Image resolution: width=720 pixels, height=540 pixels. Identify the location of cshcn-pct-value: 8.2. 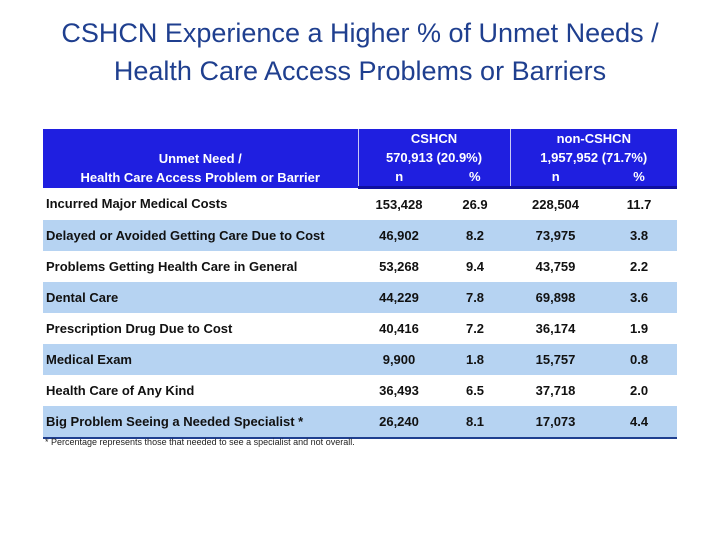
(475, 235).